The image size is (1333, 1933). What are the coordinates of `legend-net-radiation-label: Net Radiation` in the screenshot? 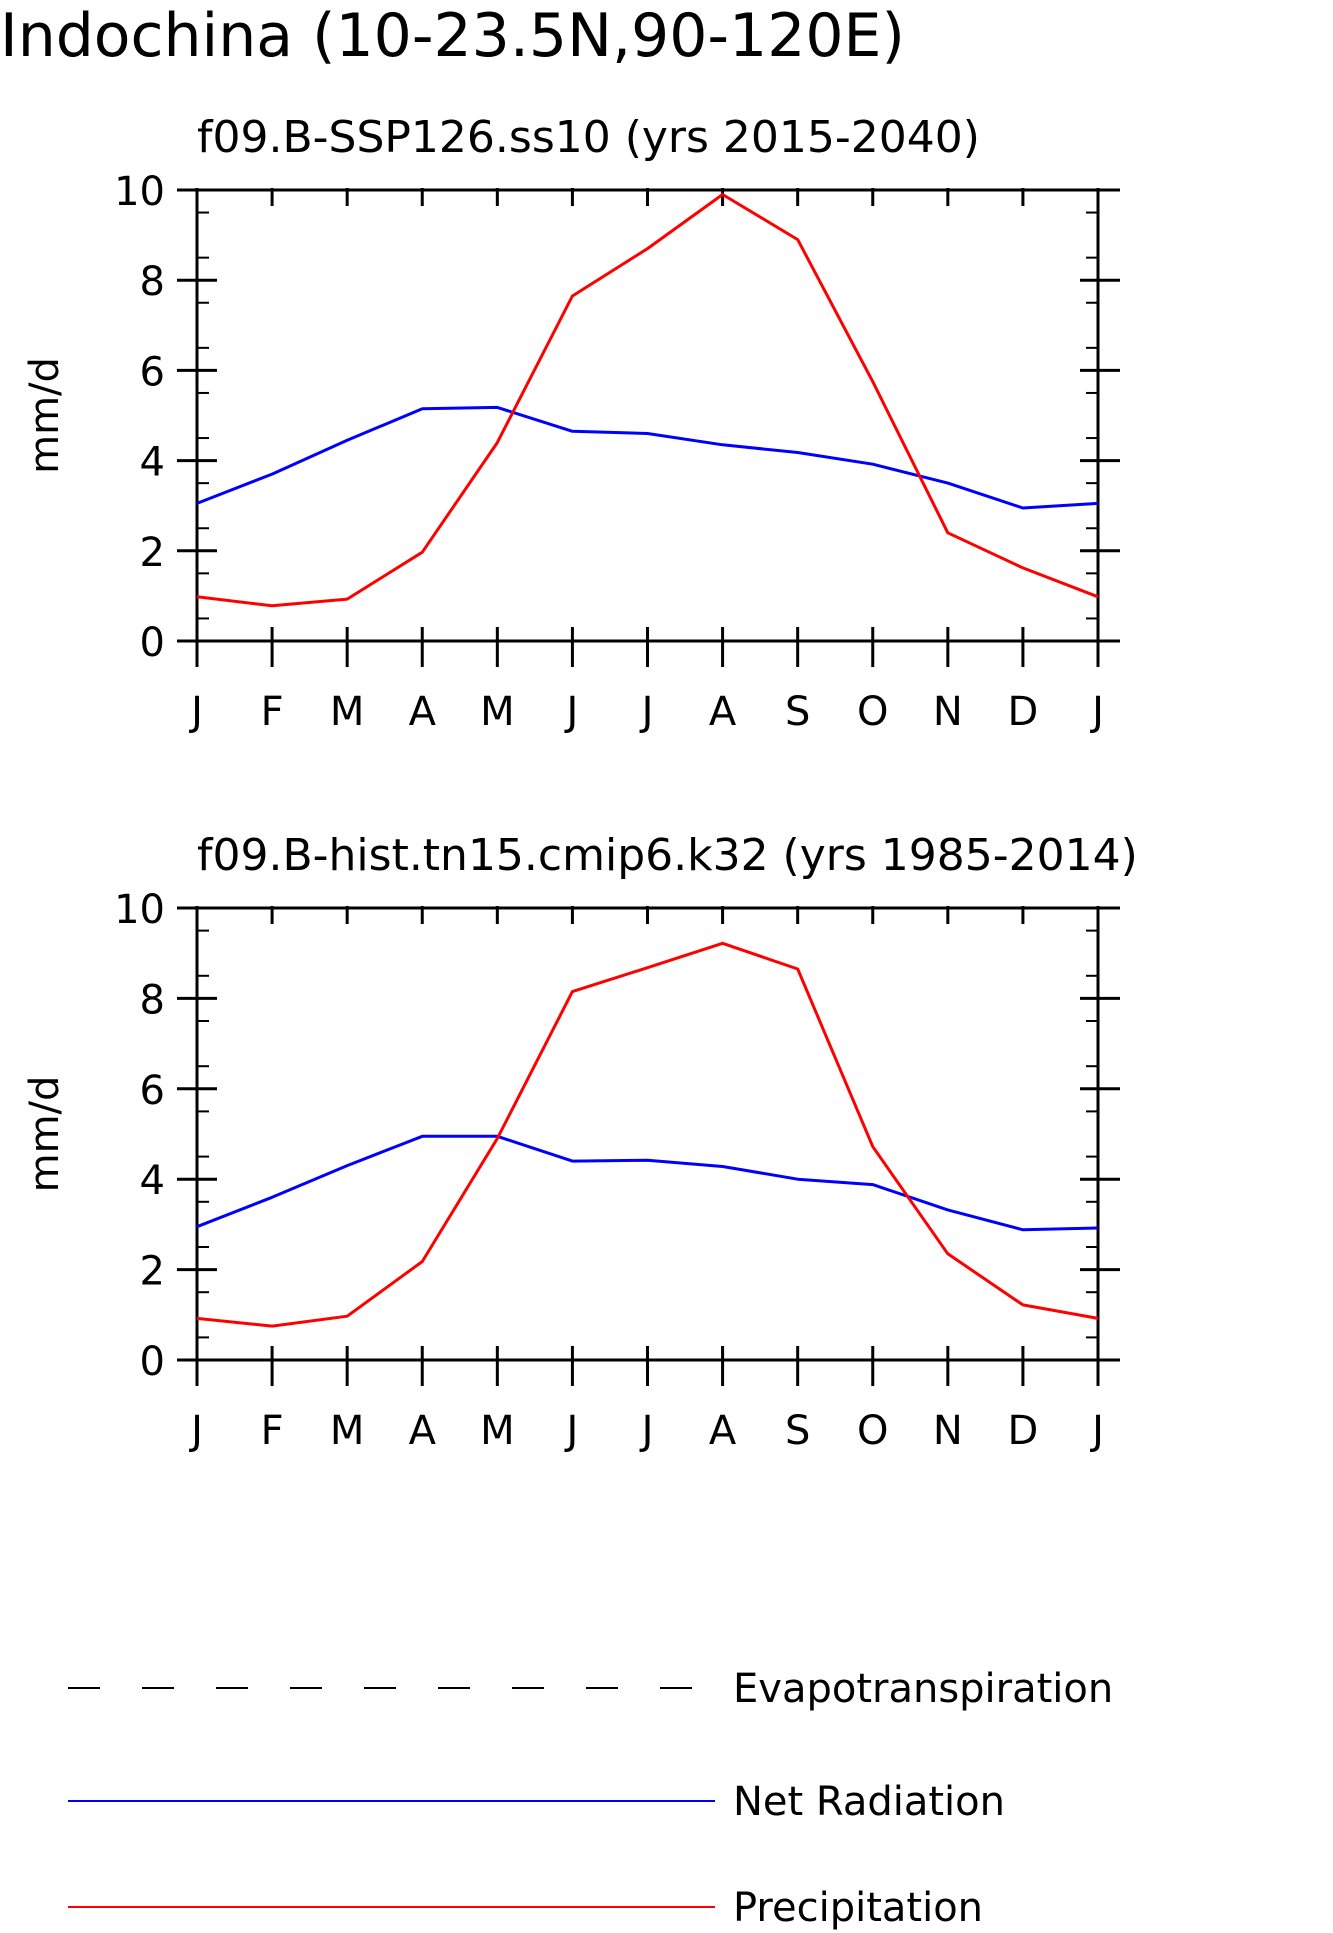 It's located at (869, 1802).